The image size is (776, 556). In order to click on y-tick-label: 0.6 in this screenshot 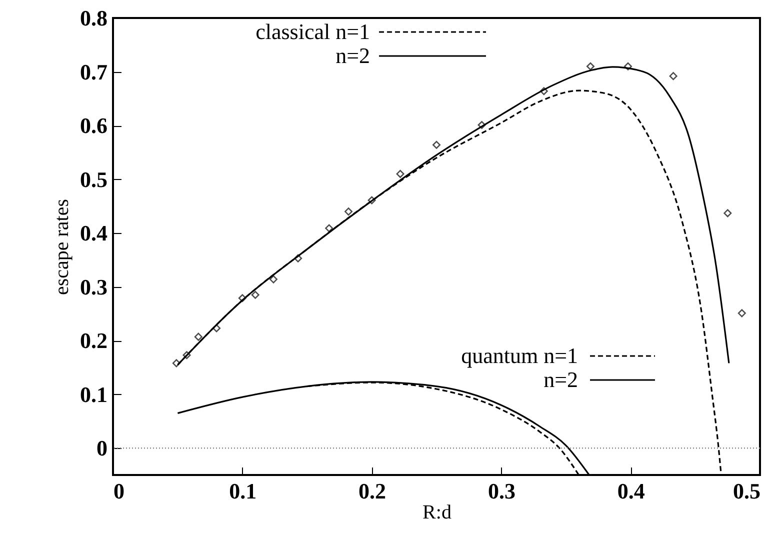, I will do `click(94, 125)`.